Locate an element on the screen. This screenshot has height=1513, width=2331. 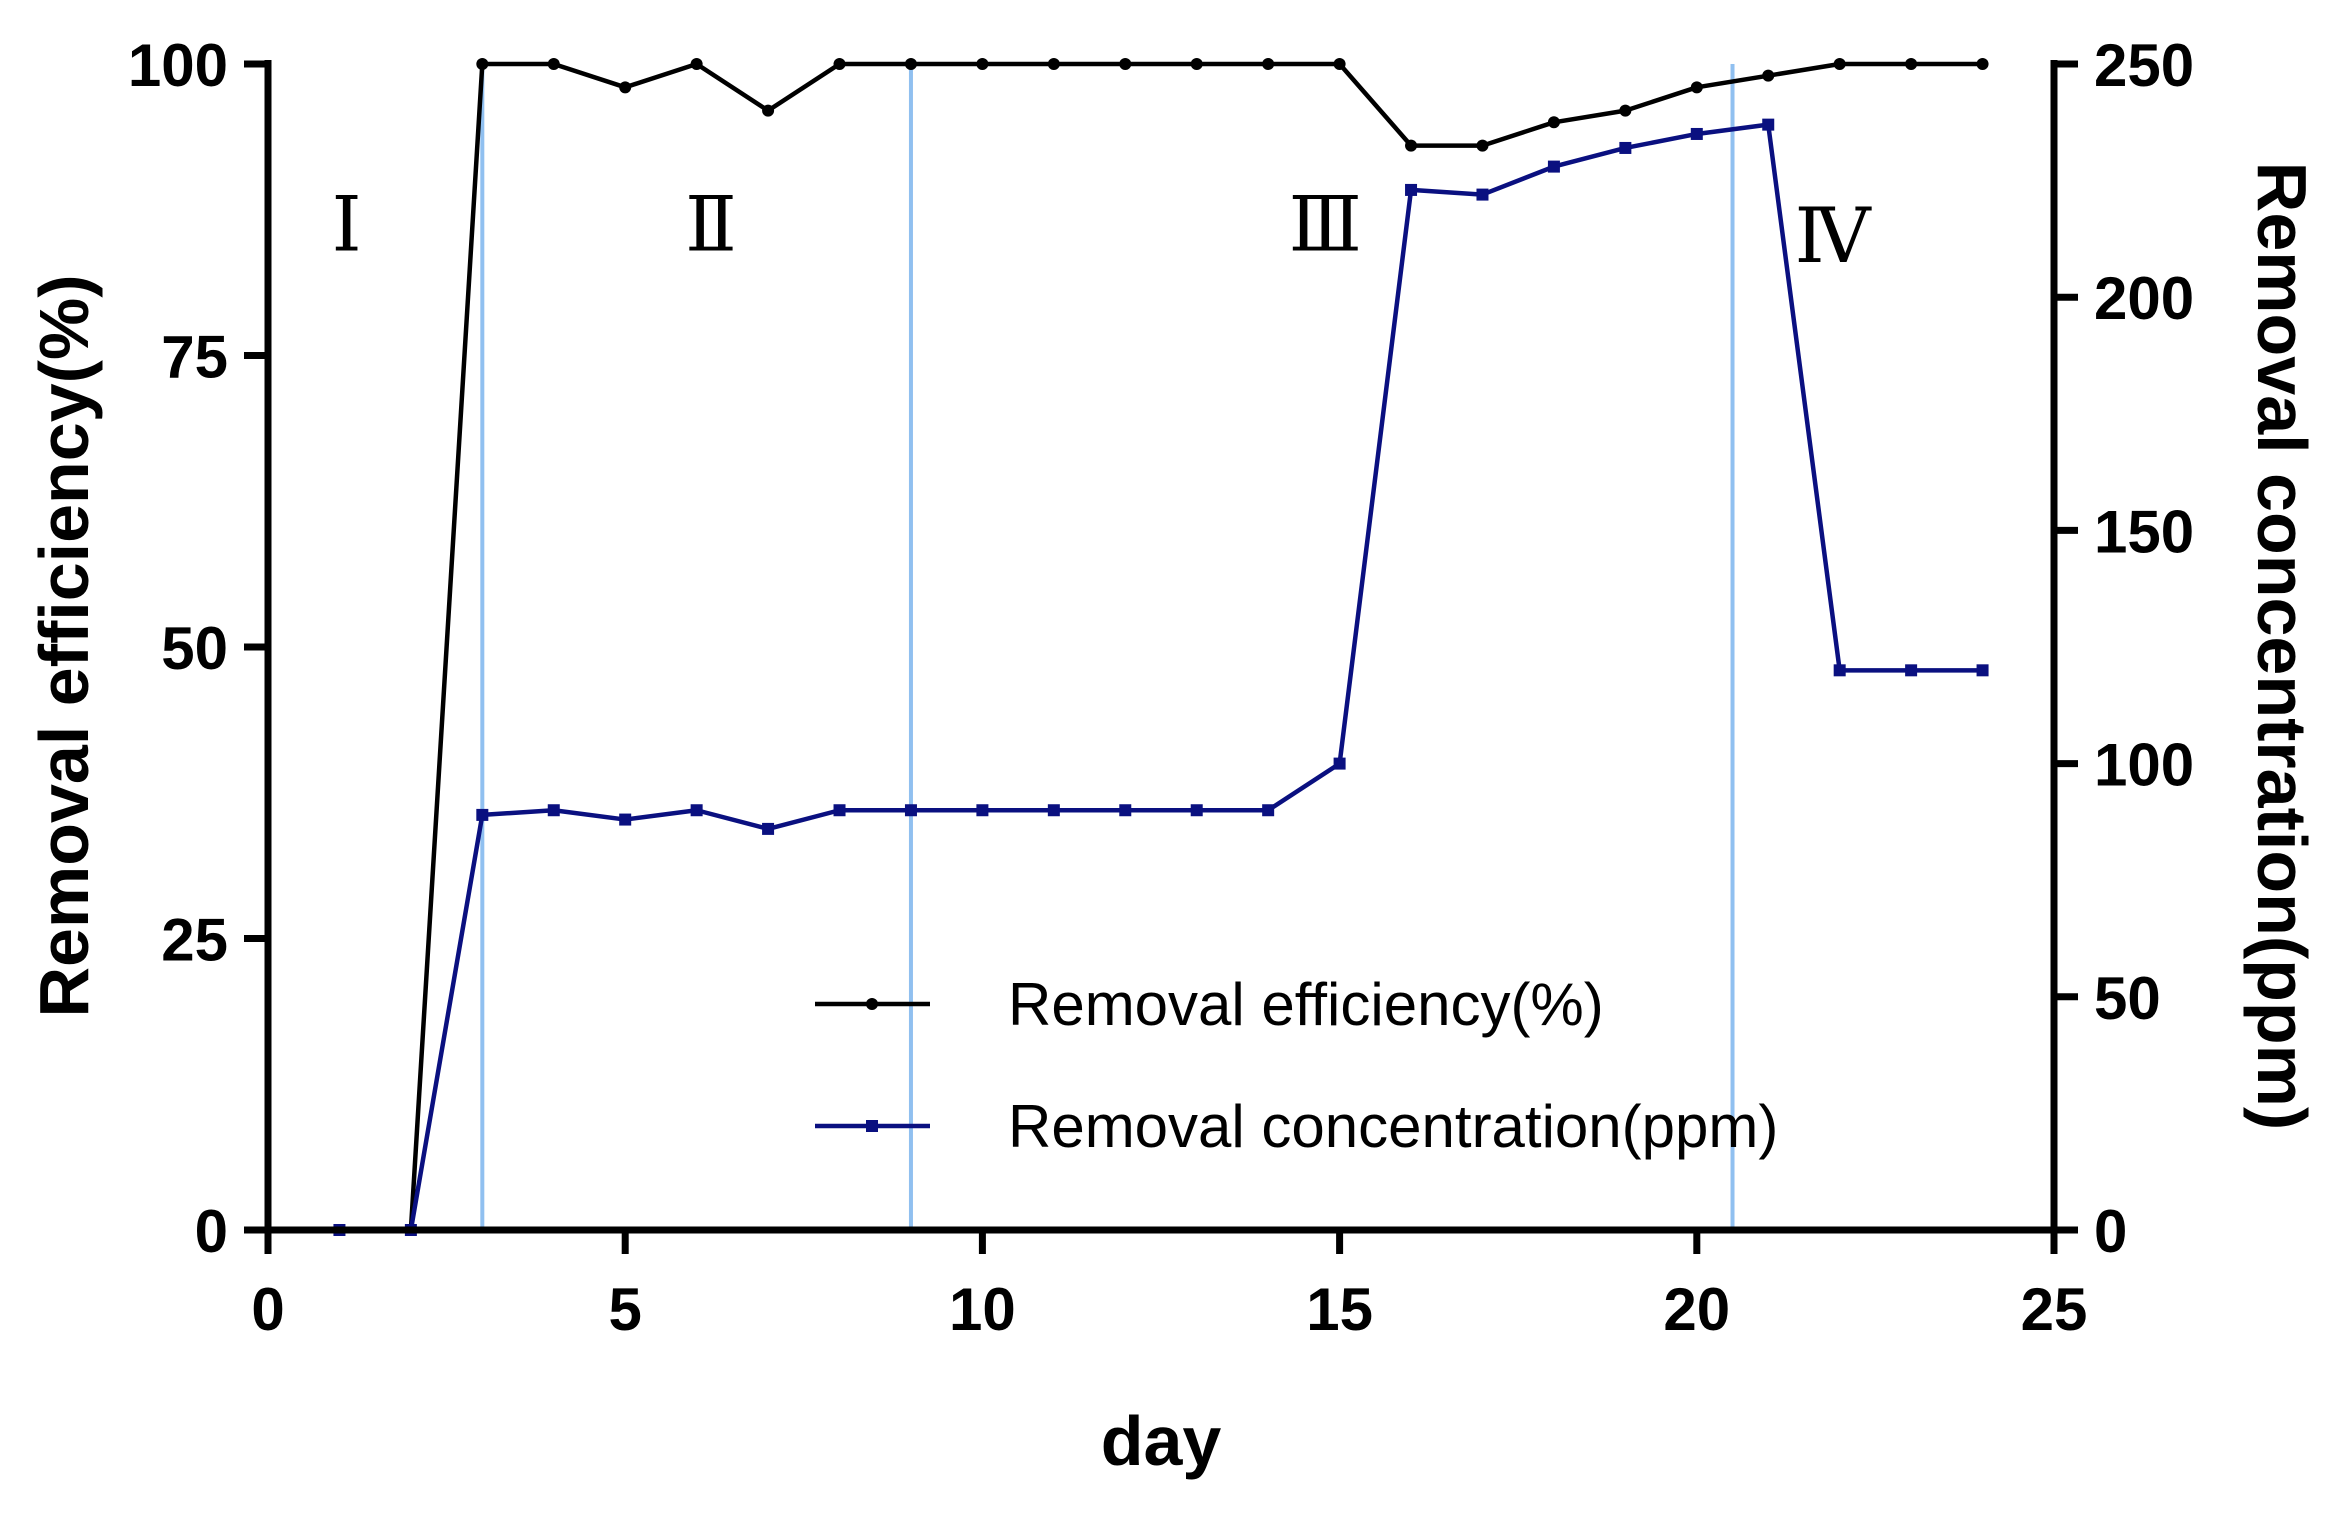
y-axis-right-title: Removal concentration(ppm) is located at coordinates (2282, 646).